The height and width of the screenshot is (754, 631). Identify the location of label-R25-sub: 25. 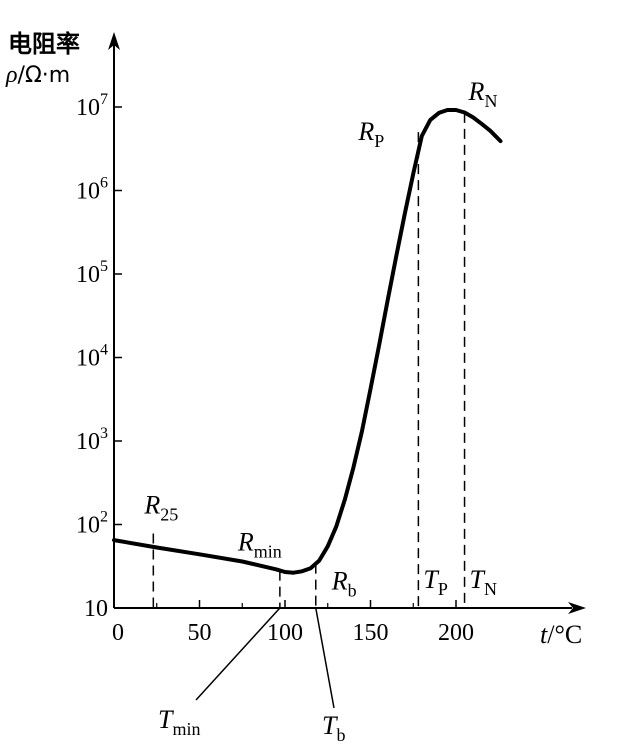
(169, 515).